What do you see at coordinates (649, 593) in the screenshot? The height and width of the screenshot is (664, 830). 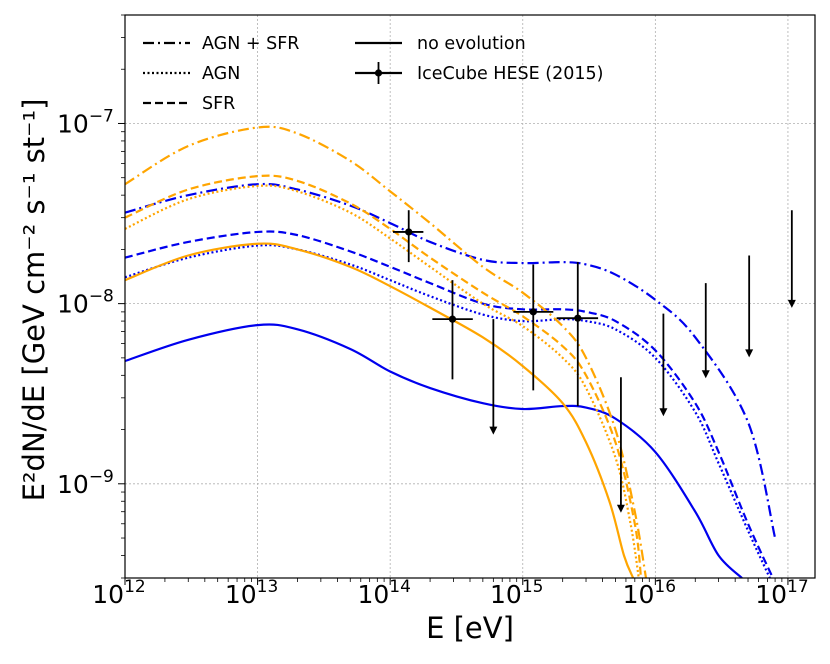 I see `x-tick-label: 1016` at bounding box center [649, 593].